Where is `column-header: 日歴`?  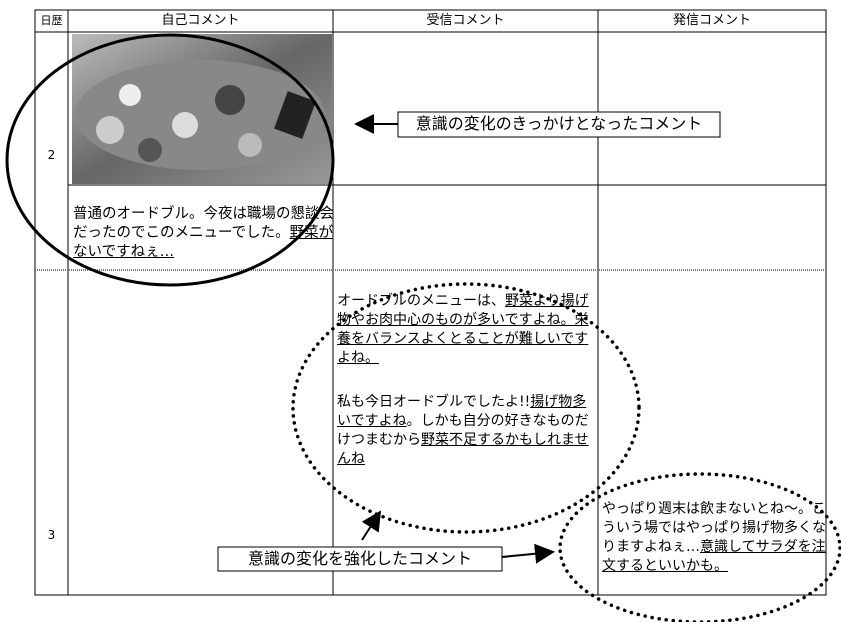 column-header: 日歴 is located at coordinates (51, 20).